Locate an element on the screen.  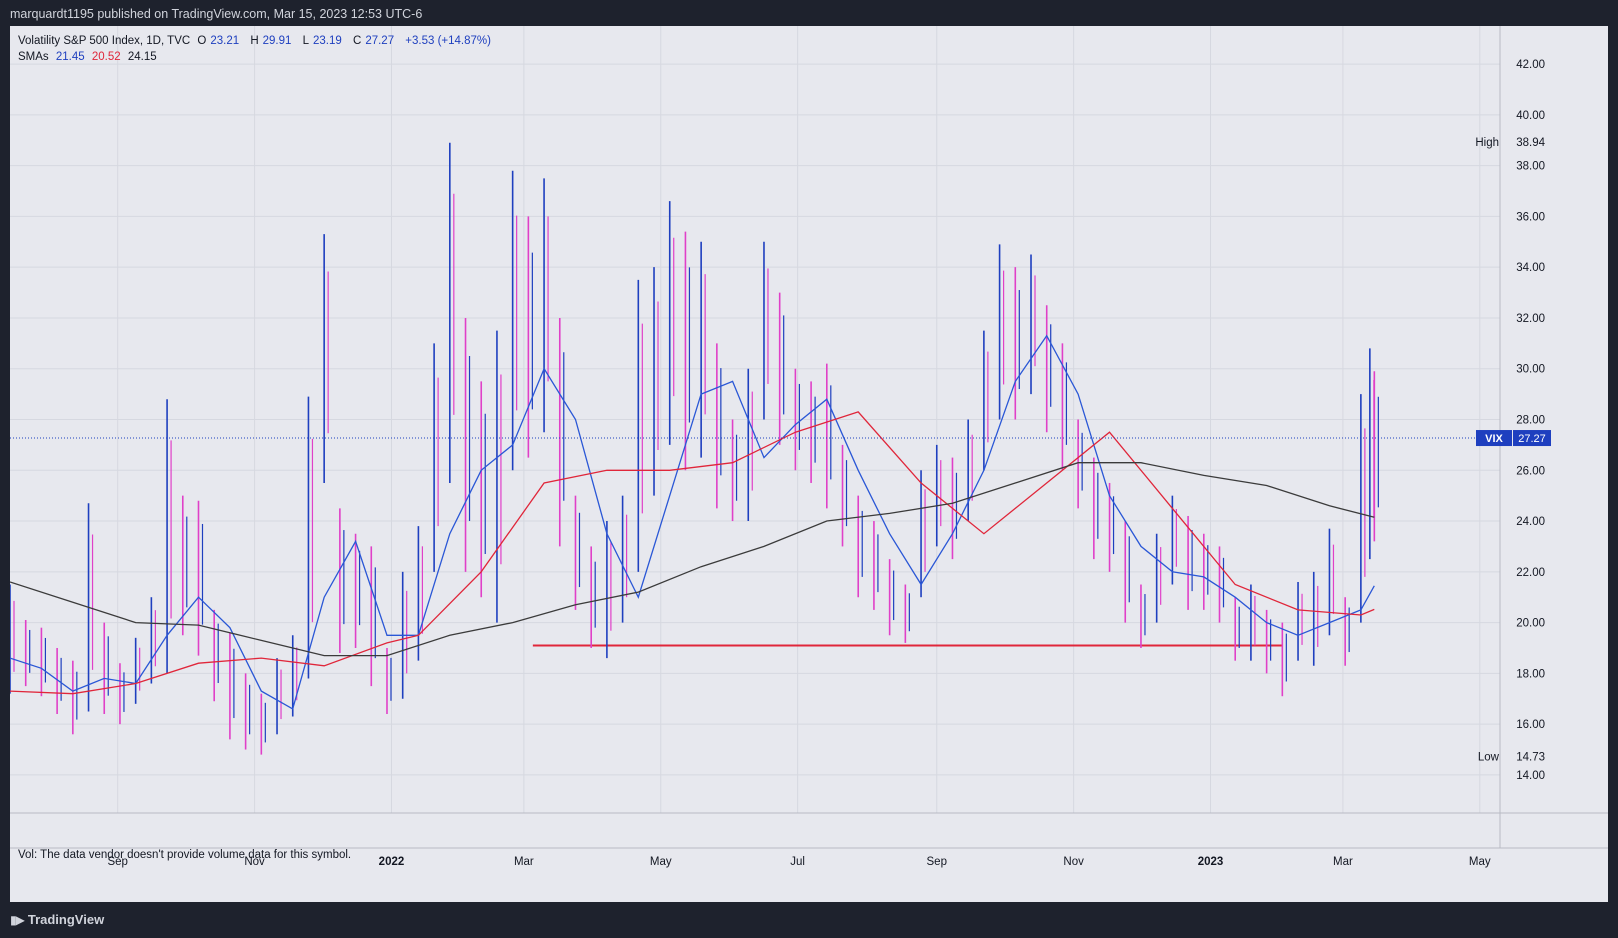
y-tick-label: 32.00 is located at coordinates (1530, 319).